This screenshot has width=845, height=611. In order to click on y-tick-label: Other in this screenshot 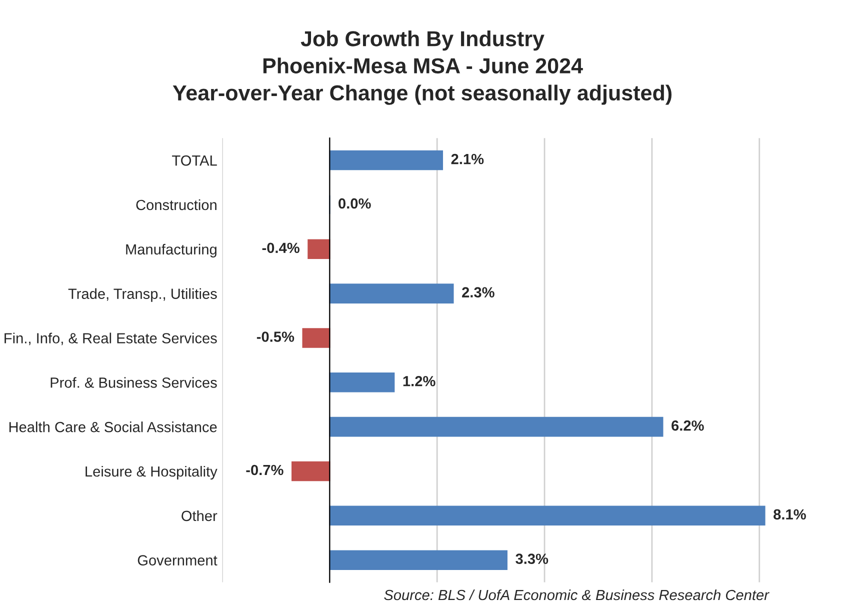, I will do `click(200, 516)`.